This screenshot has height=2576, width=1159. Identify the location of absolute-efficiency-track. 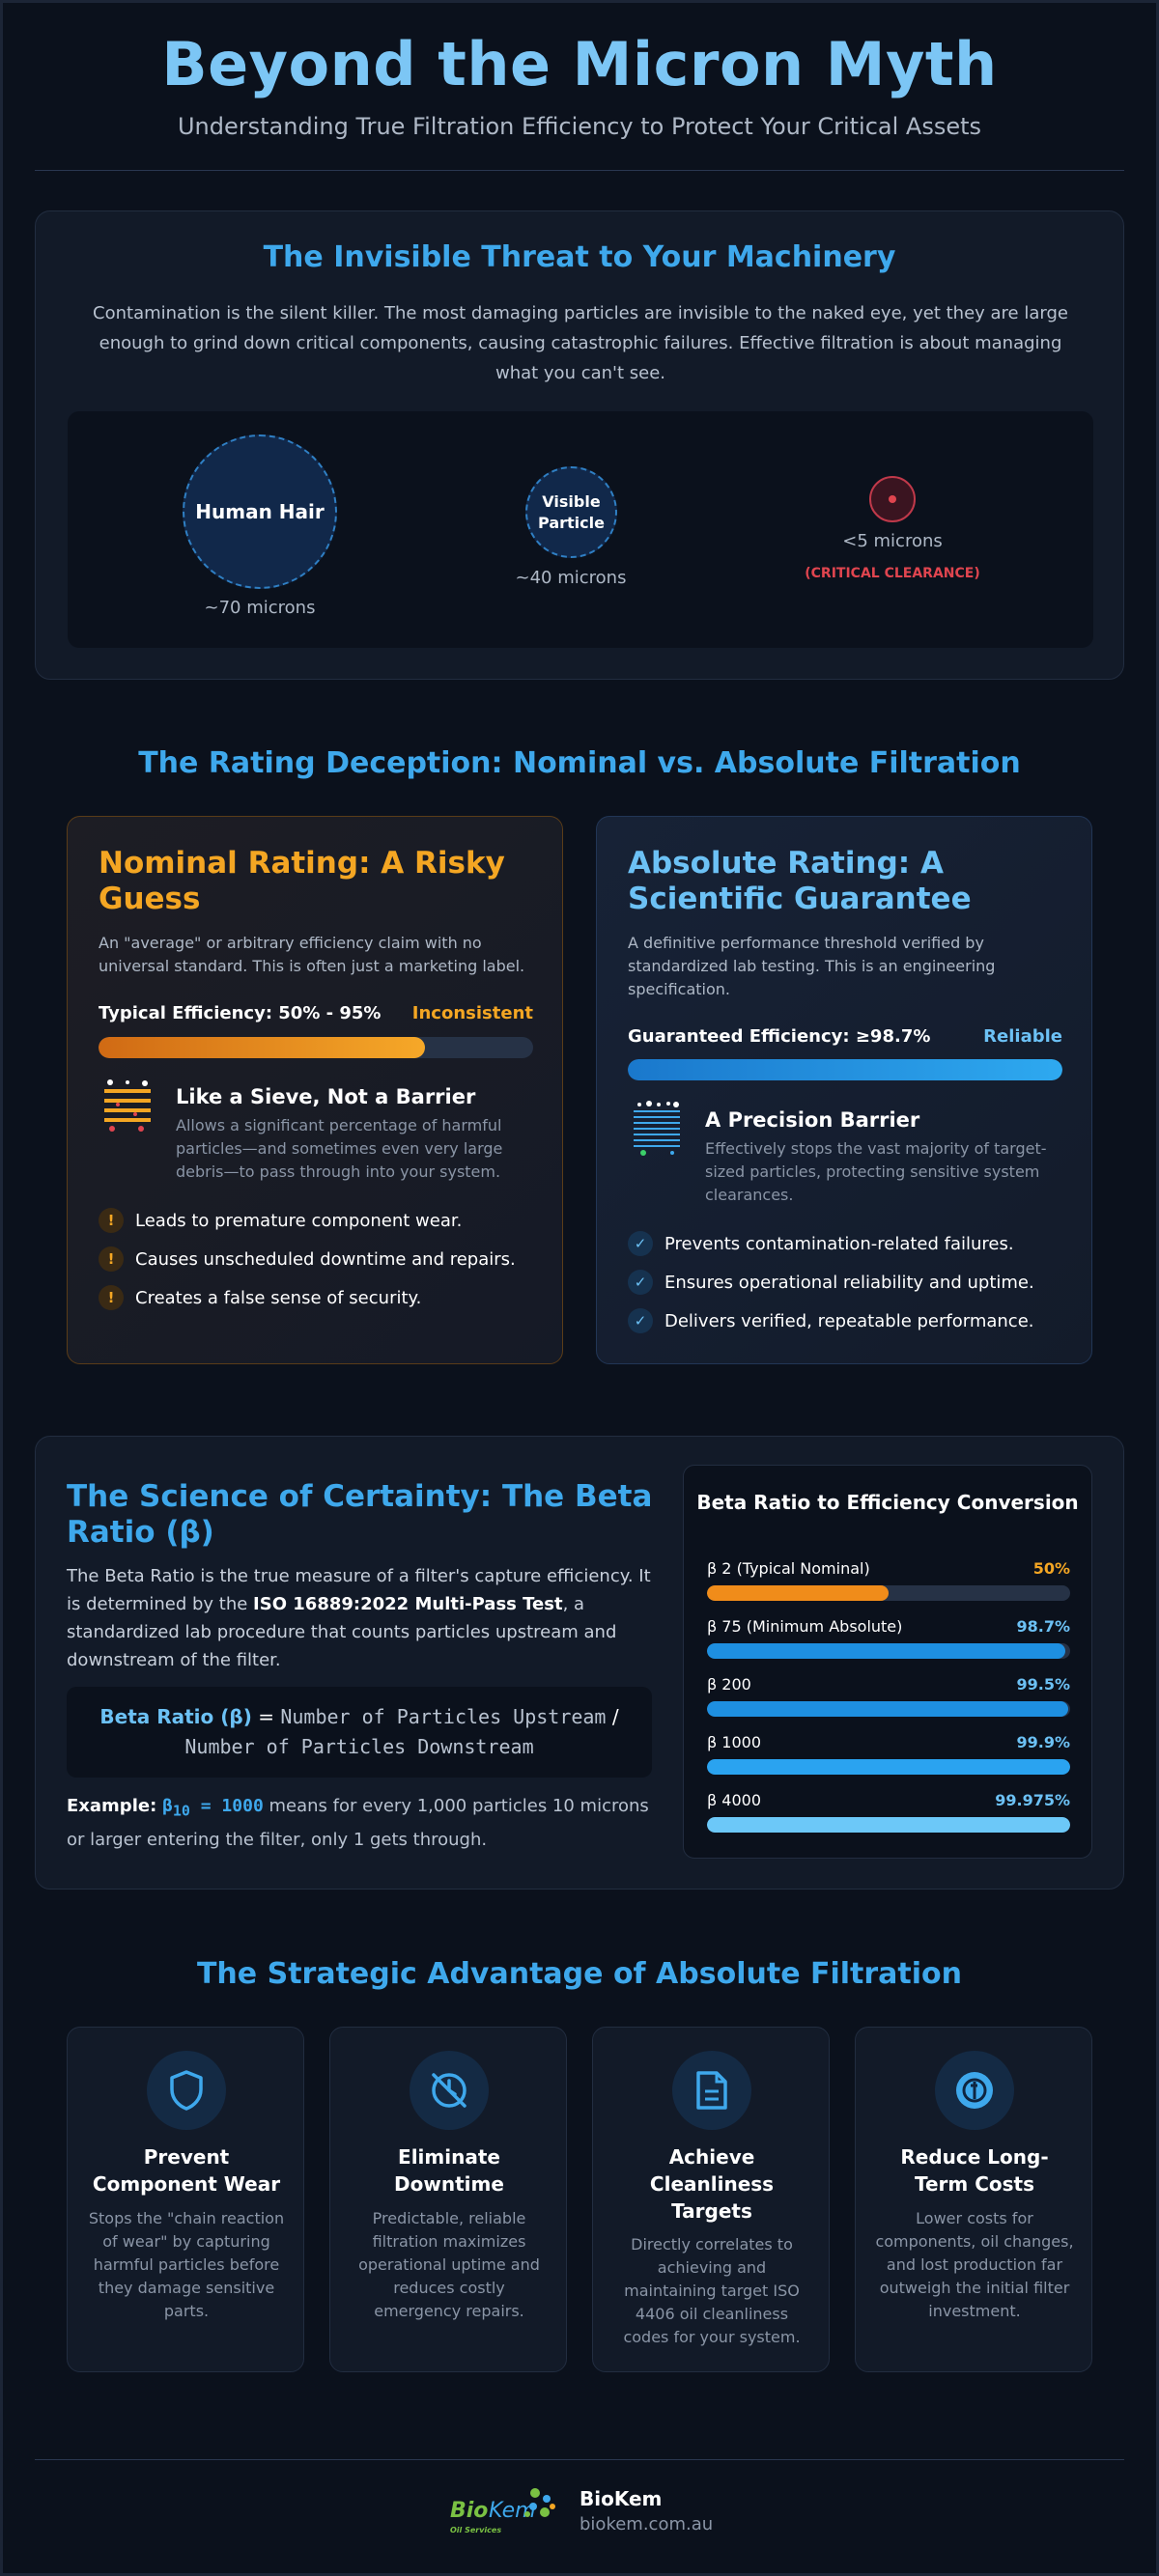
(845, 1070).